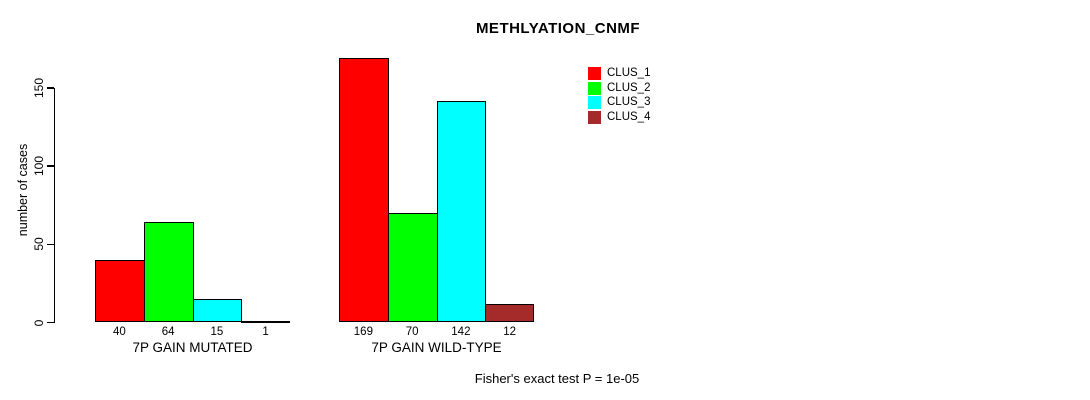  What do you see at coordinates (265, 331) in the screenshot?
I see `bar-value-label: 1` at bounding box center [265, 331].